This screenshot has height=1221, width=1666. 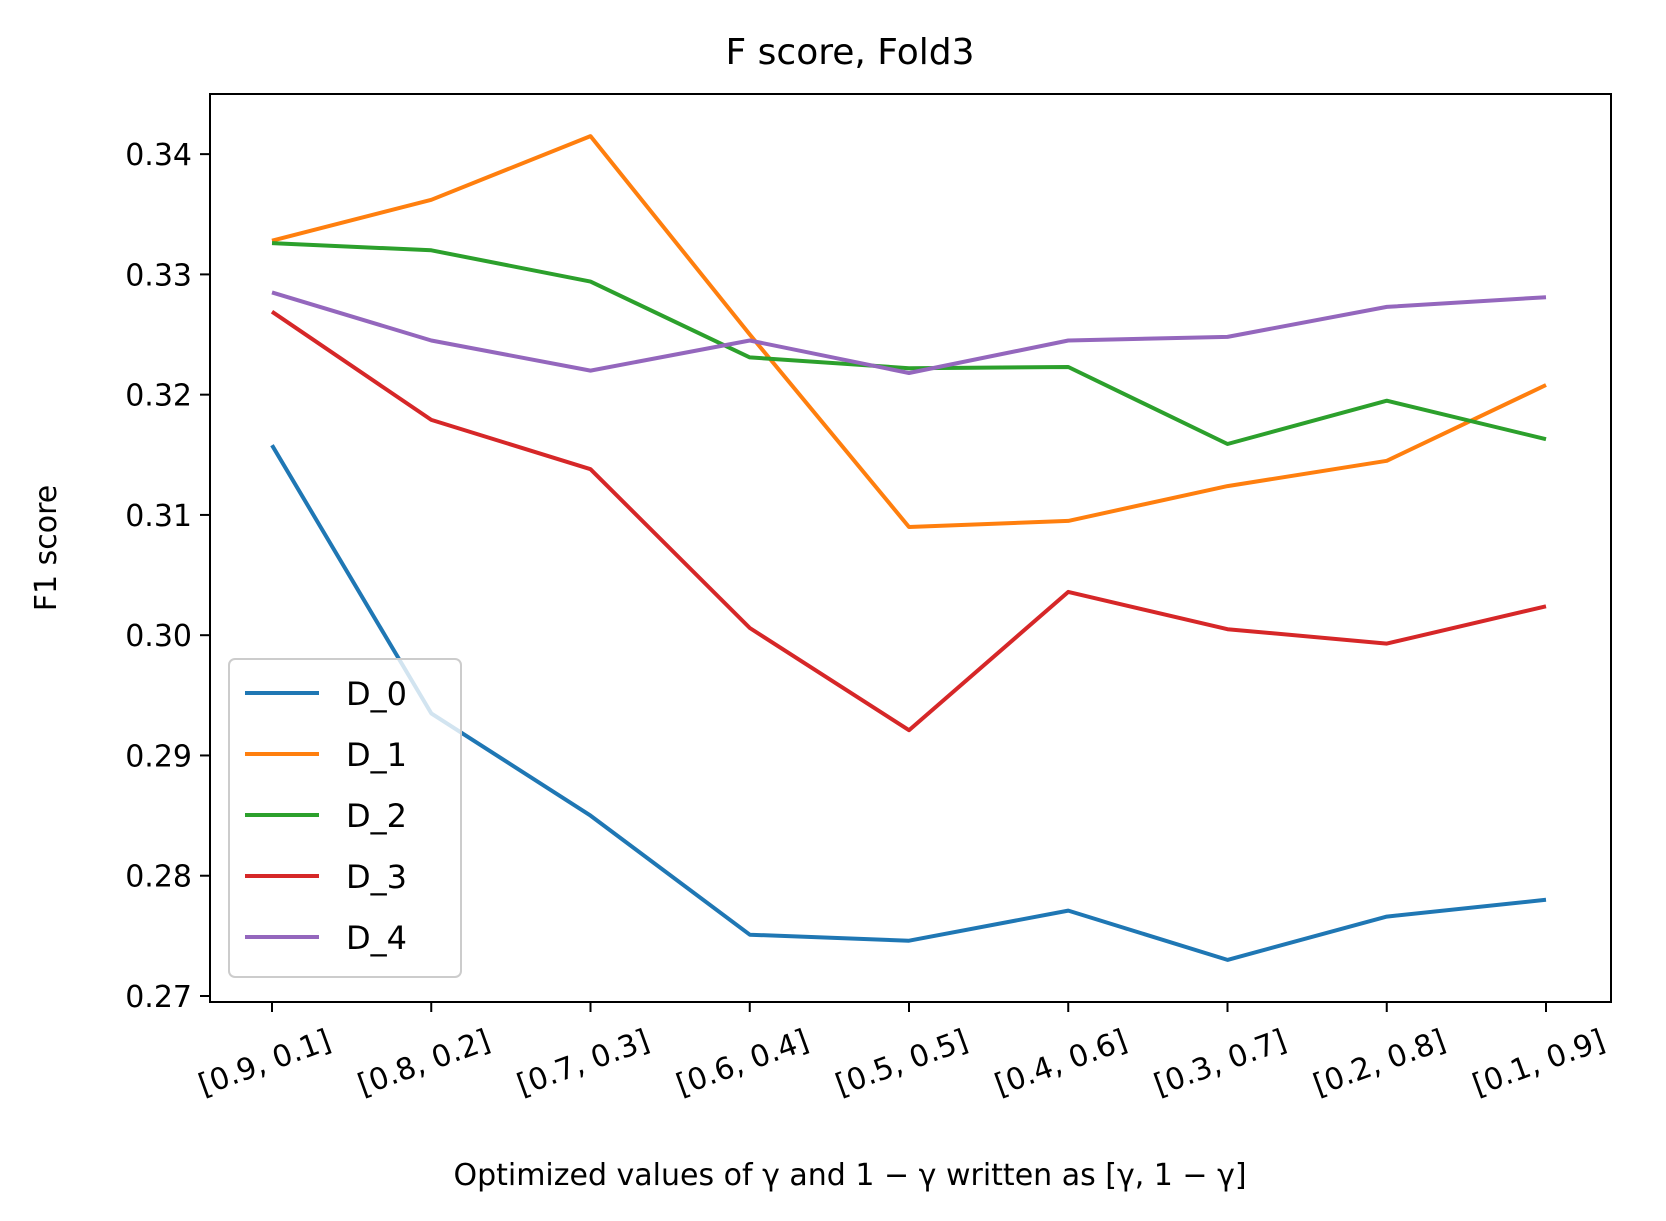 I want to click on x-tick-label: [0.9, 0.1], so click(x=265, y=1063).